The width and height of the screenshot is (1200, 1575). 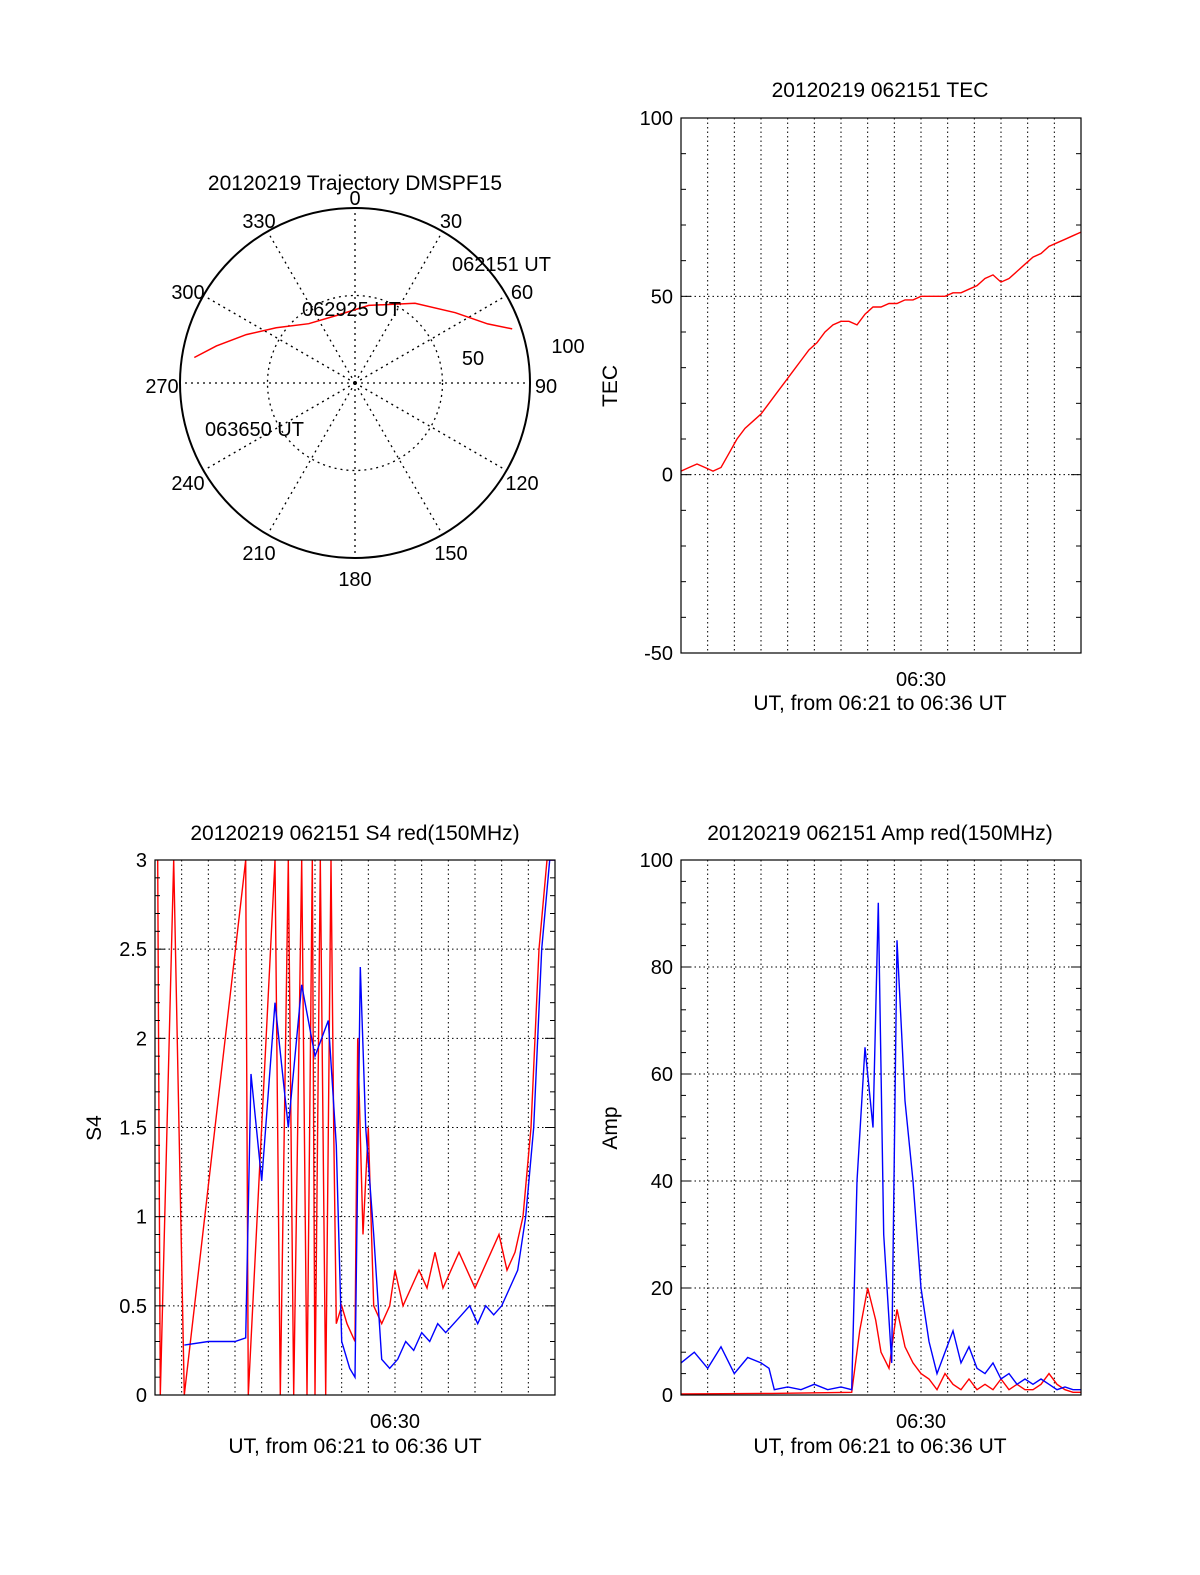 What do you see at coordinates (879, 703) in the screenshot?
I see `tec-xlabel: UT, from 06:21 to 06:36 UT` at bounding box center [879, 703].